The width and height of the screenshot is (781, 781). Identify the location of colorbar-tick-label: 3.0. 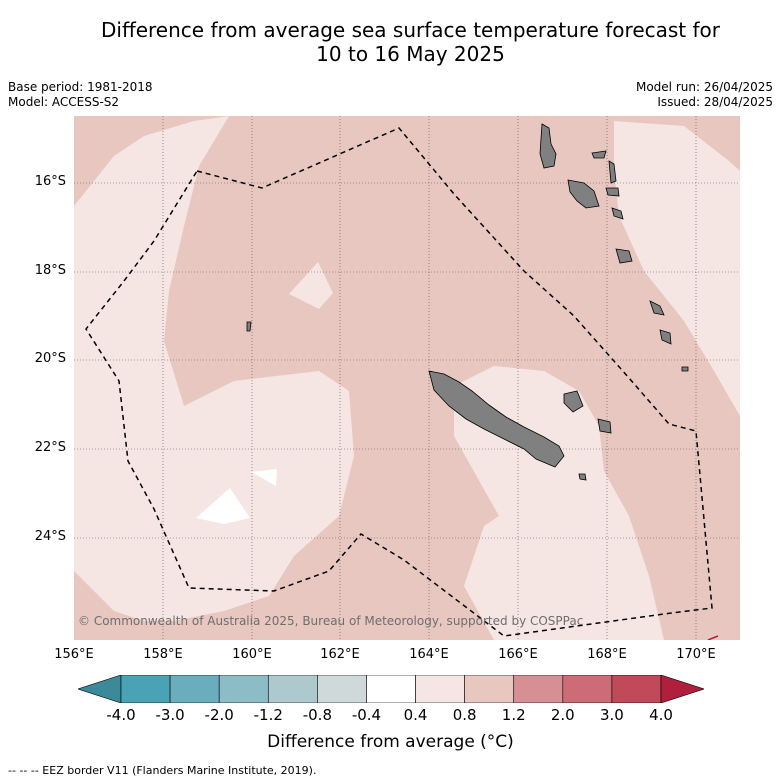
(611, 715).